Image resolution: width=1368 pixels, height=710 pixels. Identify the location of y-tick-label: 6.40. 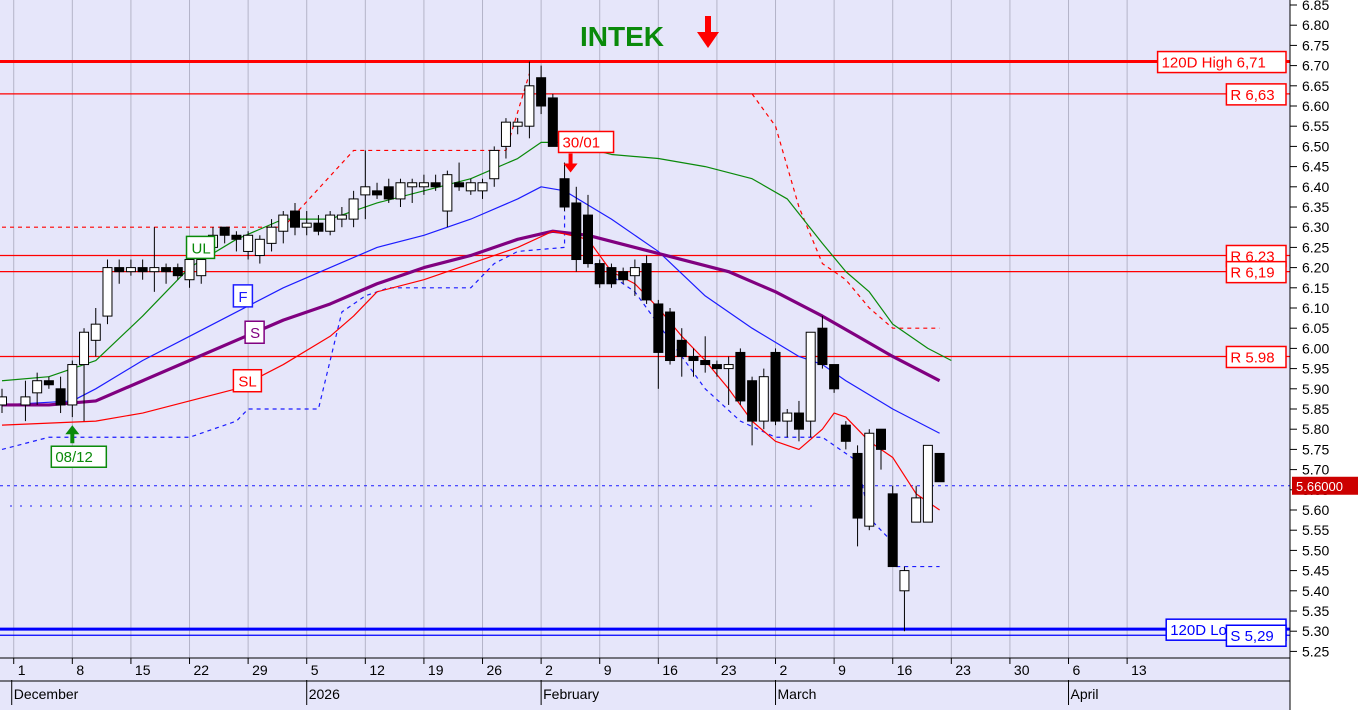
(1315, 187).